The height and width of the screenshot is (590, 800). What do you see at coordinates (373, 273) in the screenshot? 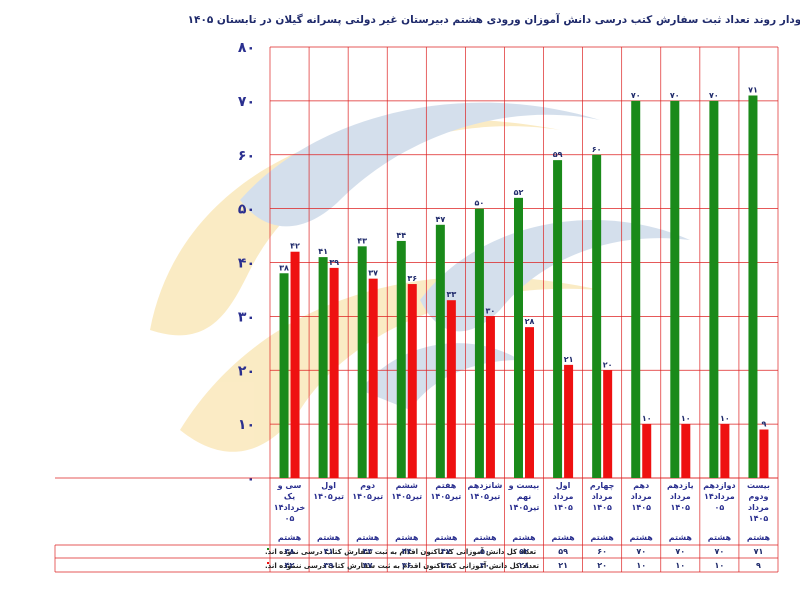
I see `data-label: ۳۷` at bounding box center [373, 273].